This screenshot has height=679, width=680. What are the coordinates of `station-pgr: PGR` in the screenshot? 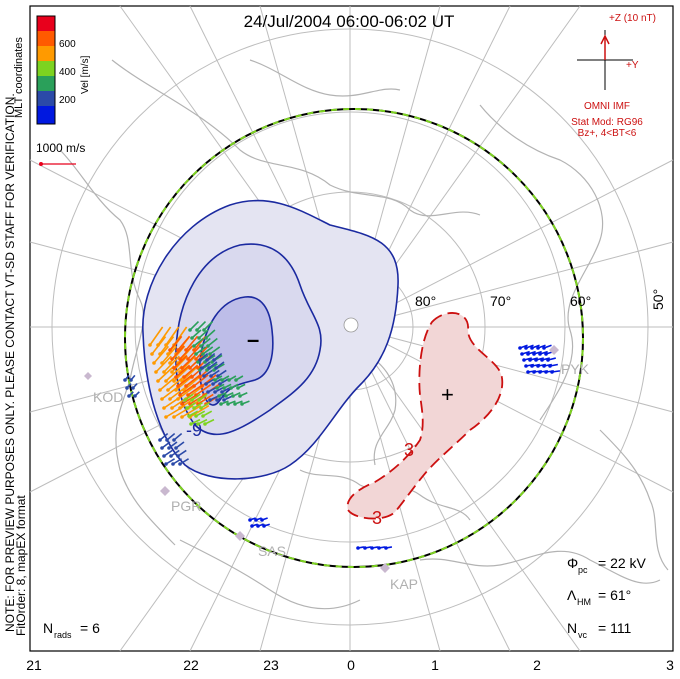 It's located at (180, 500).